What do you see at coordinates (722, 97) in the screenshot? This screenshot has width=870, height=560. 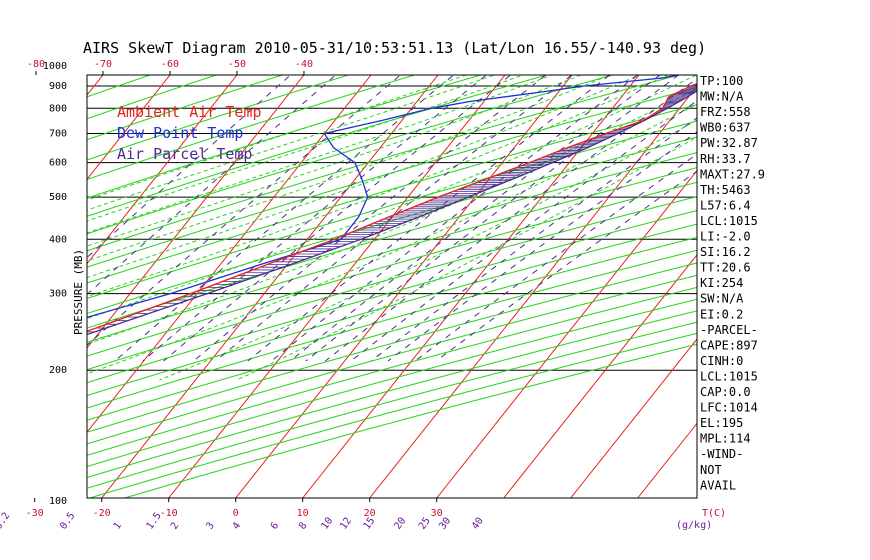 I see `index-label: MW:N/A` at bounding box center [722, 97].